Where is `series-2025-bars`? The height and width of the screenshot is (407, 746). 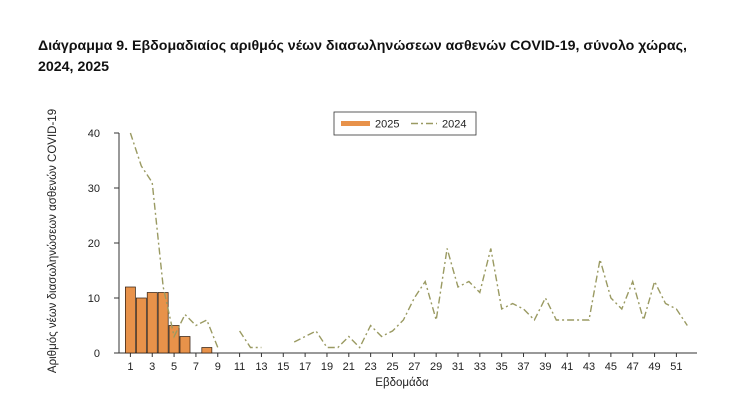
series-2025-bars is located at coordinates (169, 320).